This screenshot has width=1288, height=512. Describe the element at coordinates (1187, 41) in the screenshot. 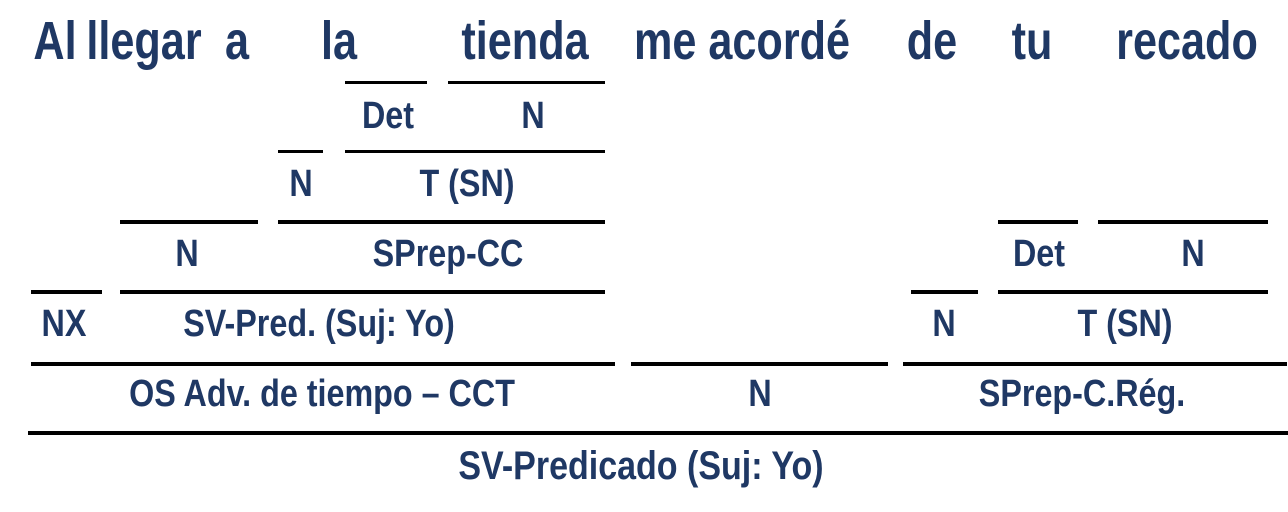

I see `word-recado: recado` at that location.